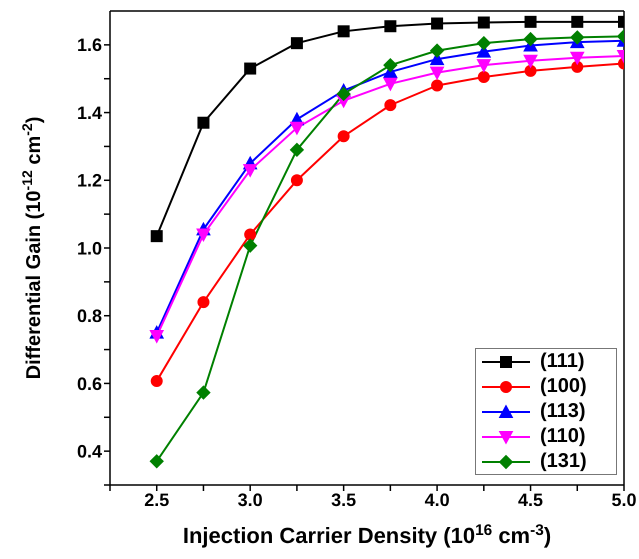  Describe the element at coordinates (563, 386) in the screenshot. I see `legend-label: (100)` at that location.